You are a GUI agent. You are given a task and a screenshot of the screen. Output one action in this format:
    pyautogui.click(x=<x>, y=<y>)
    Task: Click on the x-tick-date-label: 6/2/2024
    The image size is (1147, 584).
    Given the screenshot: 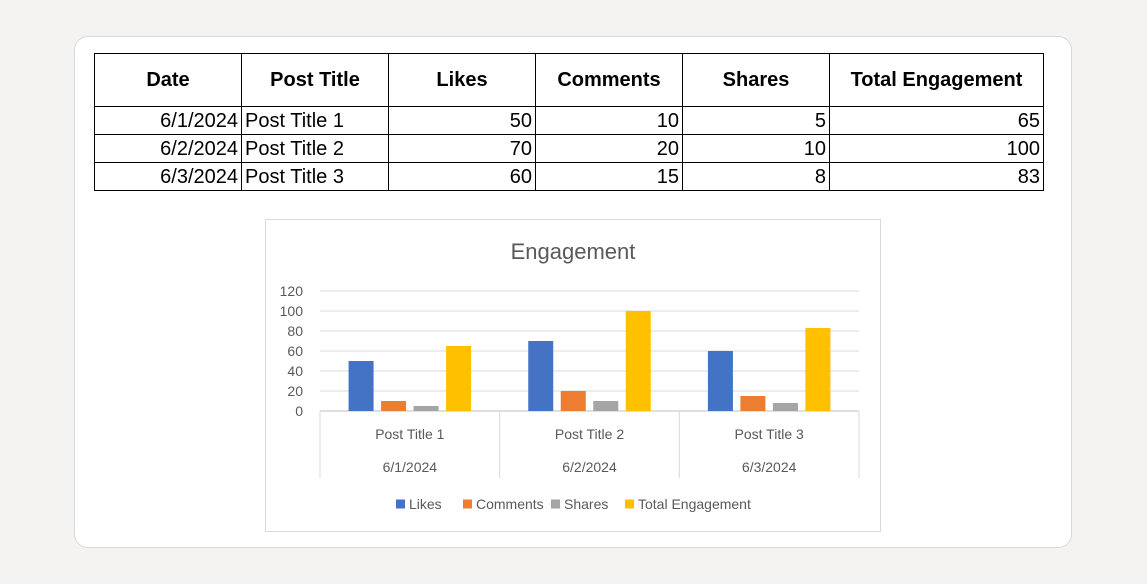 What is the action you would take?
    pyautogui.click(x=589, y=467)
    